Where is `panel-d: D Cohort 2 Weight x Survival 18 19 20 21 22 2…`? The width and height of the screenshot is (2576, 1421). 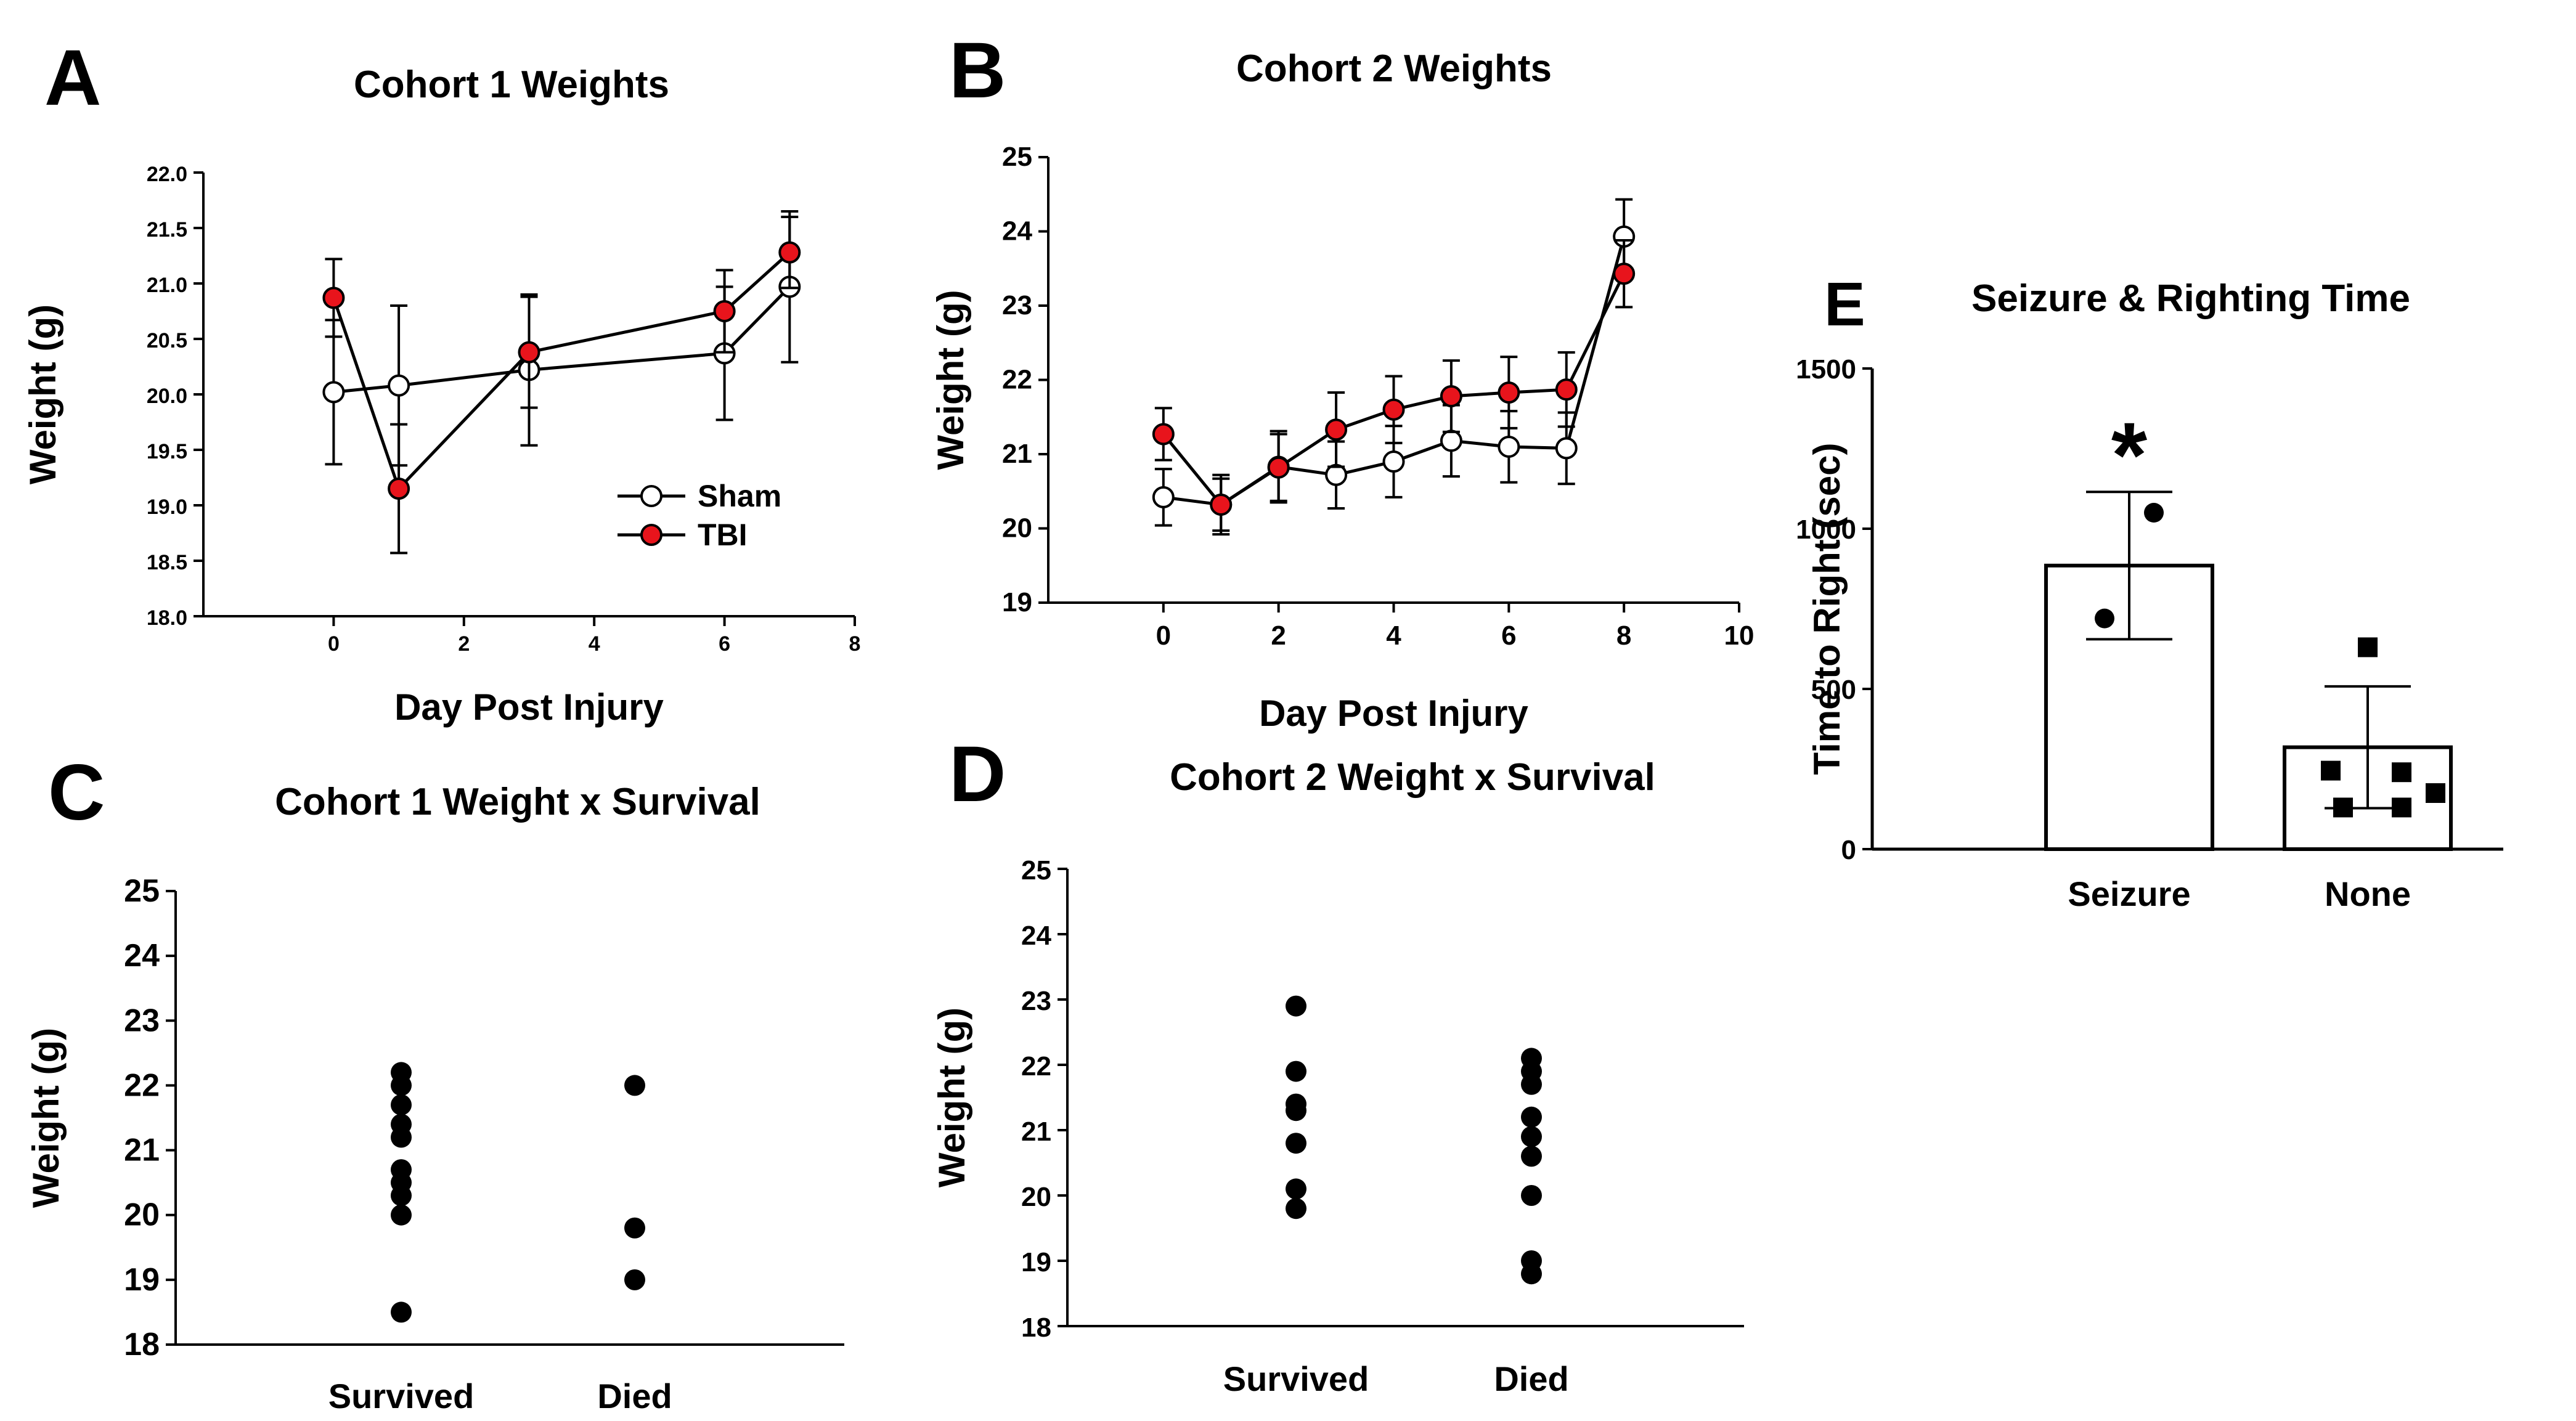 panel-d: D Cohort 2 Weight x Survival 18 19 20 21 22 2… is located at coordinates (1338, 1064).